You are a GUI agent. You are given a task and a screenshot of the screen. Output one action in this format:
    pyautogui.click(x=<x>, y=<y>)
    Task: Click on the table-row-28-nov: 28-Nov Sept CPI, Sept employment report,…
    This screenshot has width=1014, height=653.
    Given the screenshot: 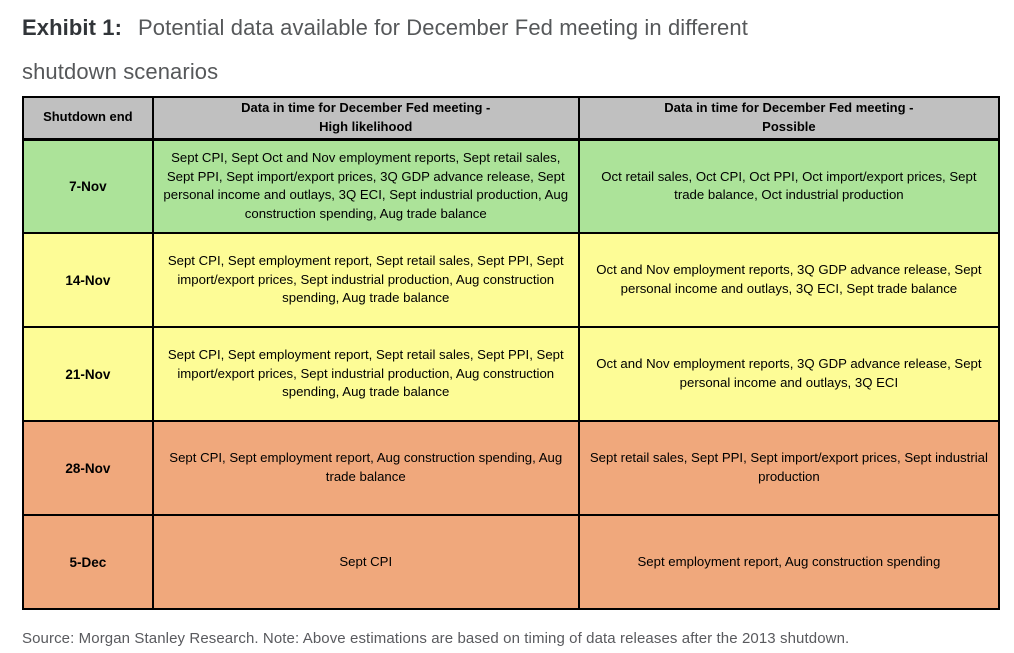 What is the action you would take?
    pyautogui.click(x=511, y=468)
    